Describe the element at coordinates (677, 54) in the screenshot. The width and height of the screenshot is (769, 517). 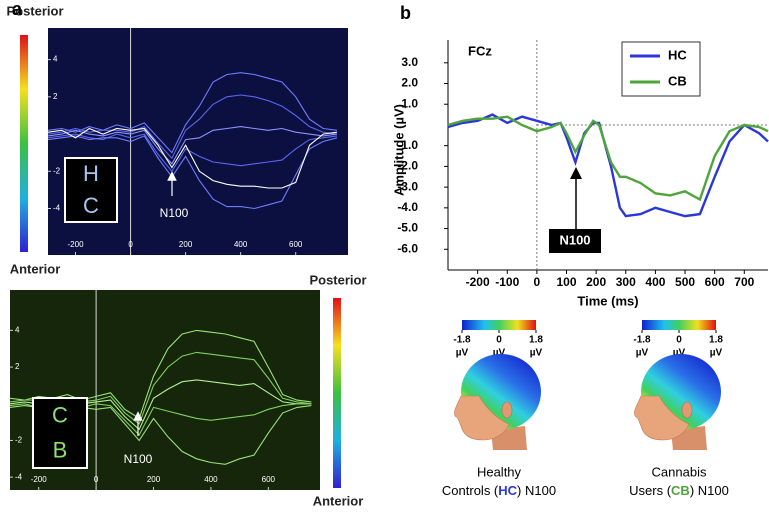
I see `legend-label: HC` at that location.